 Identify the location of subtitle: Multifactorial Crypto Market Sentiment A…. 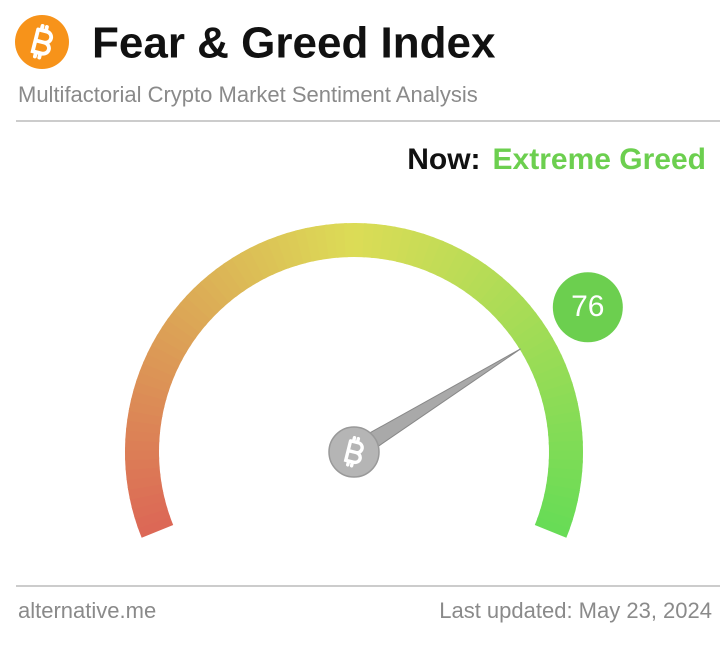
(248, 94).